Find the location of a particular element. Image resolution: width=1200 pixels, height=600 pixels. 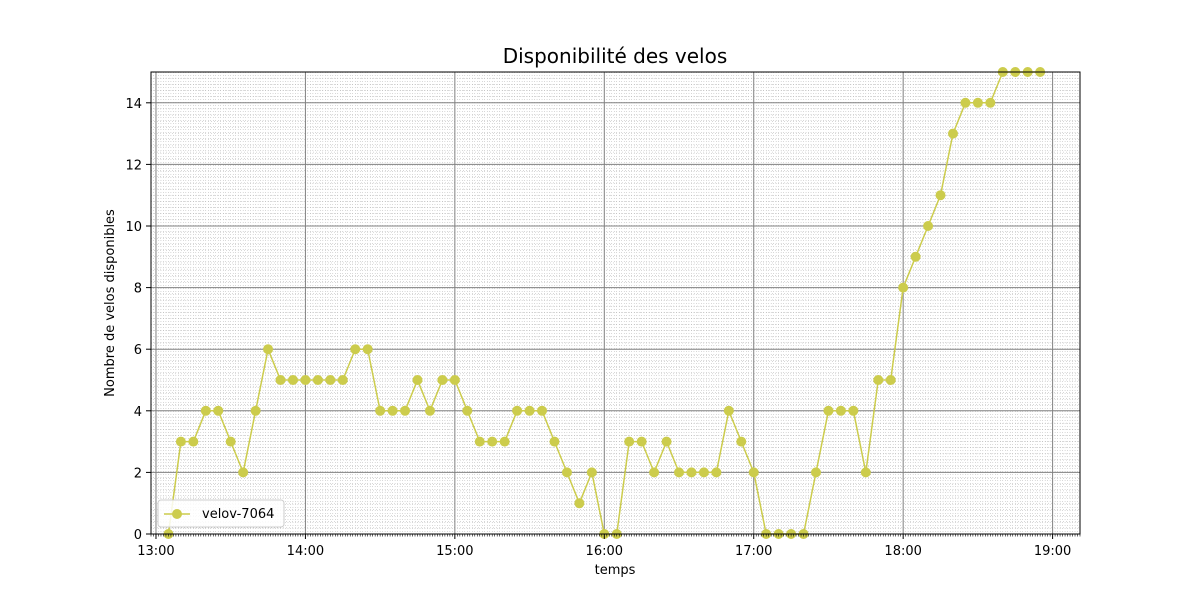

x-tick-label: 17:00 is located at coordinates (753, 551).